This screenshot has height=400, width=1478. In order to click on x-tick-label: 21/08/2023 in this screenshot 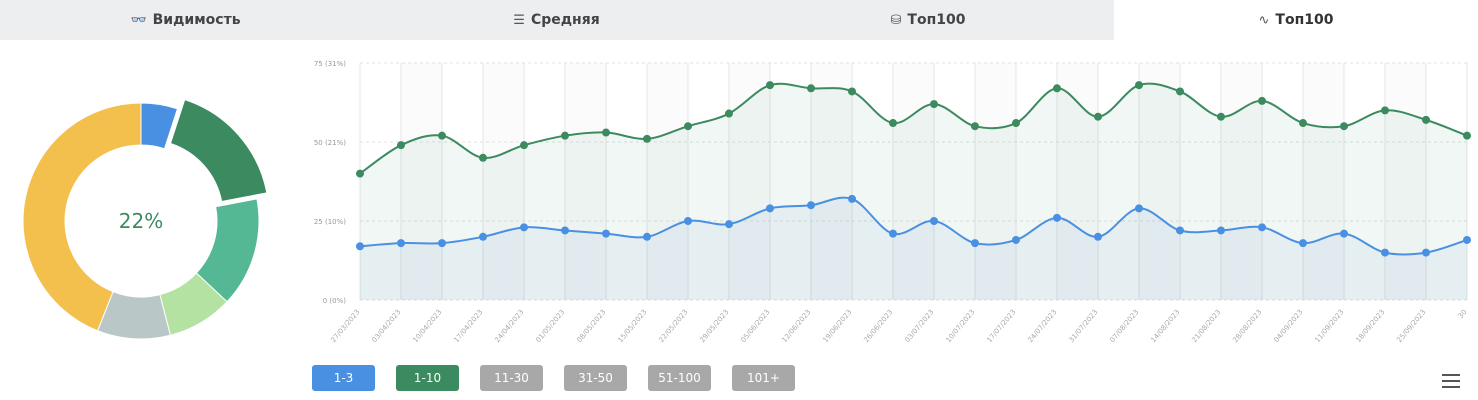, I will do `click(1206, 326)`.